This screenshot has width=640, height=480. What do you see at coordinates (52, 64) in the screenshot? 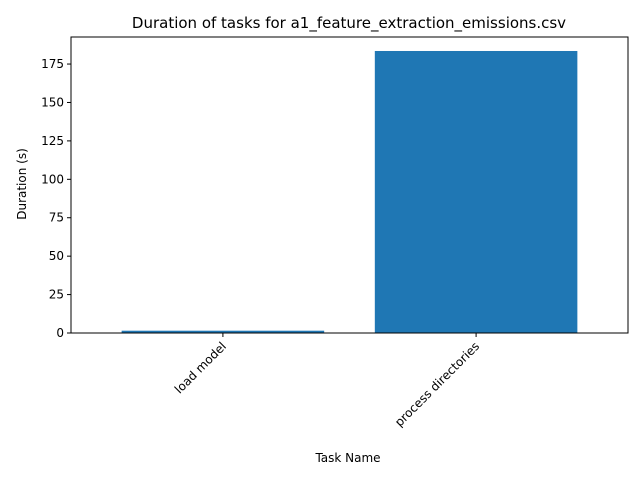
I see `y-tick-label: 175` at bounding box center [52, 64].